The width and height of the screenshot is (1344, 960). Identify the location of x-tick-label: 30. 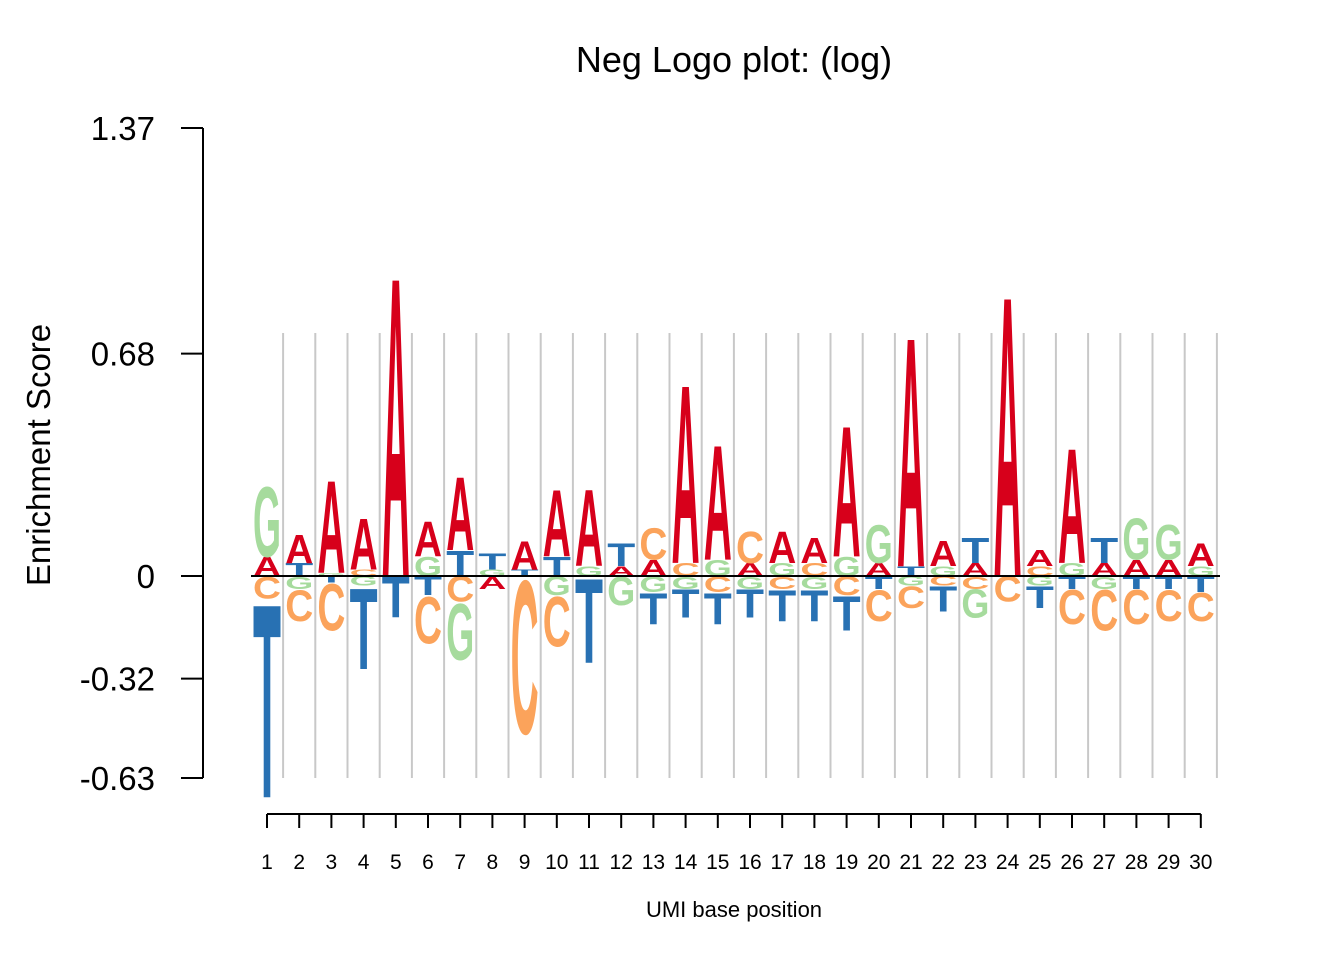
(1200, 862).